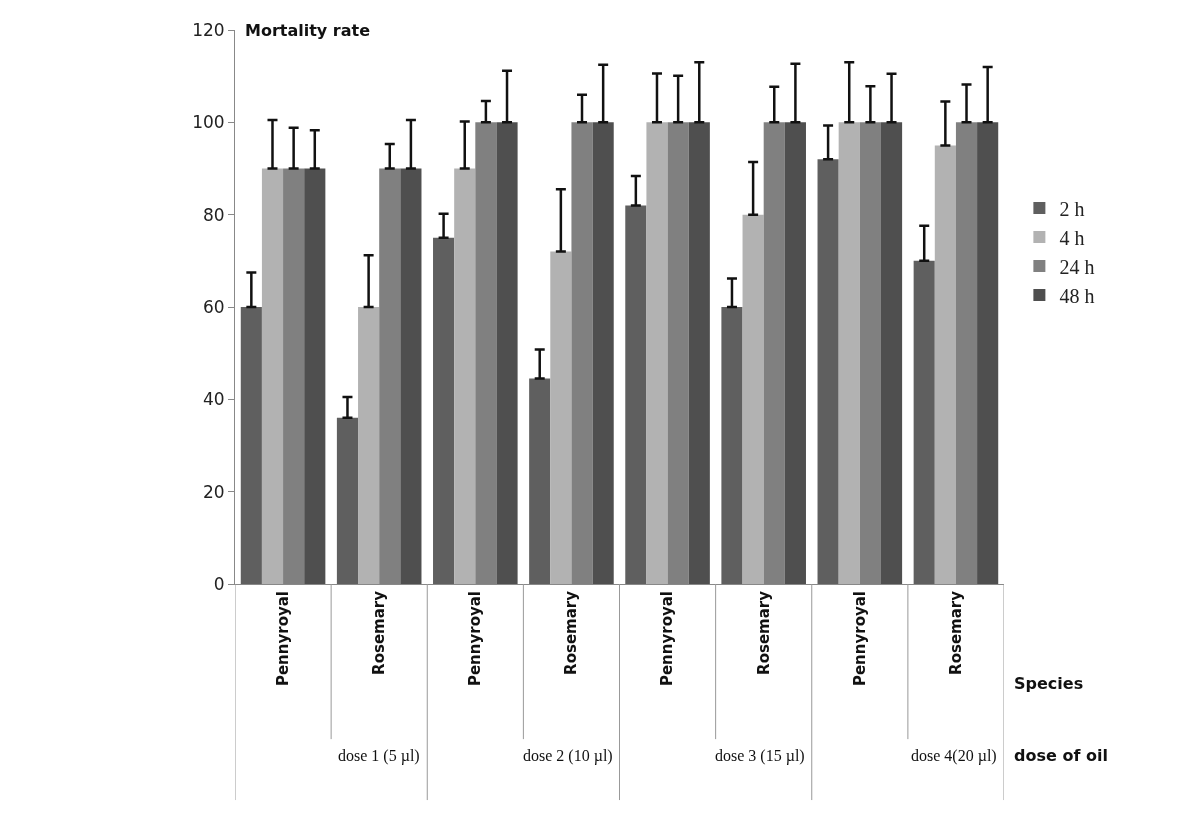 Image resolution: width=1194 pixels, height=819 pixels. I want to click on x-axis-title: Species, so click(1049, 683).